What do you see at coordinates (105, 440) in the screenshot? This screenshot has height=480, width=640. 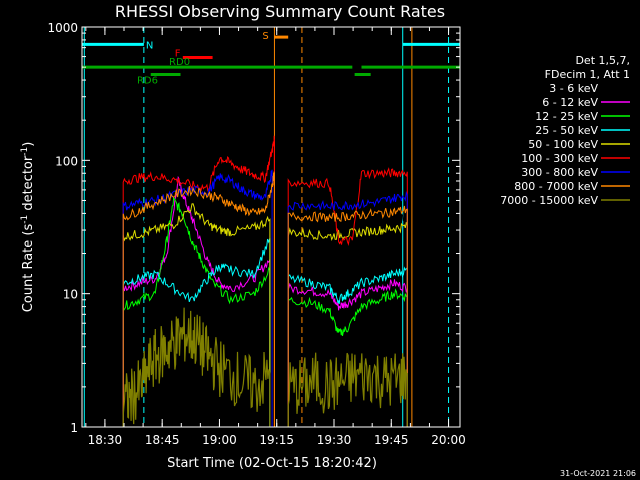 I see `x-tick-label-0: 18:30` at bounding box center [105, 440].